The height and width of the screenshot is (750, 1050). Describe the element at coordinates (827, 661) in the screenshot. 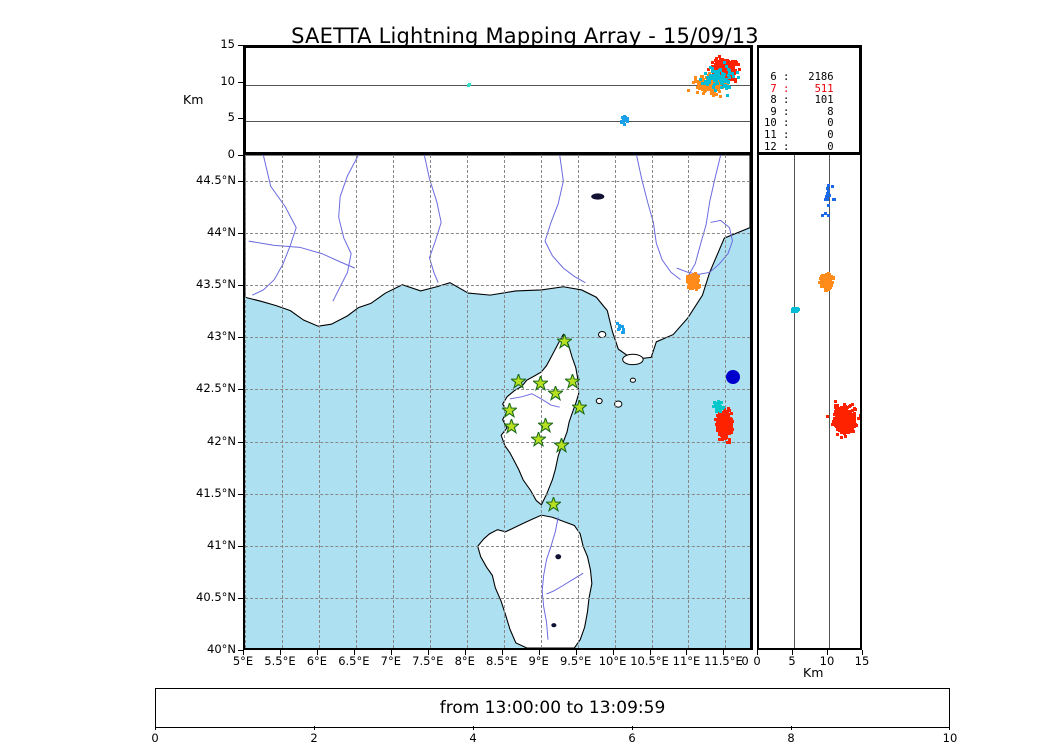

I see `side-panel-x-tick: 10` at that location.